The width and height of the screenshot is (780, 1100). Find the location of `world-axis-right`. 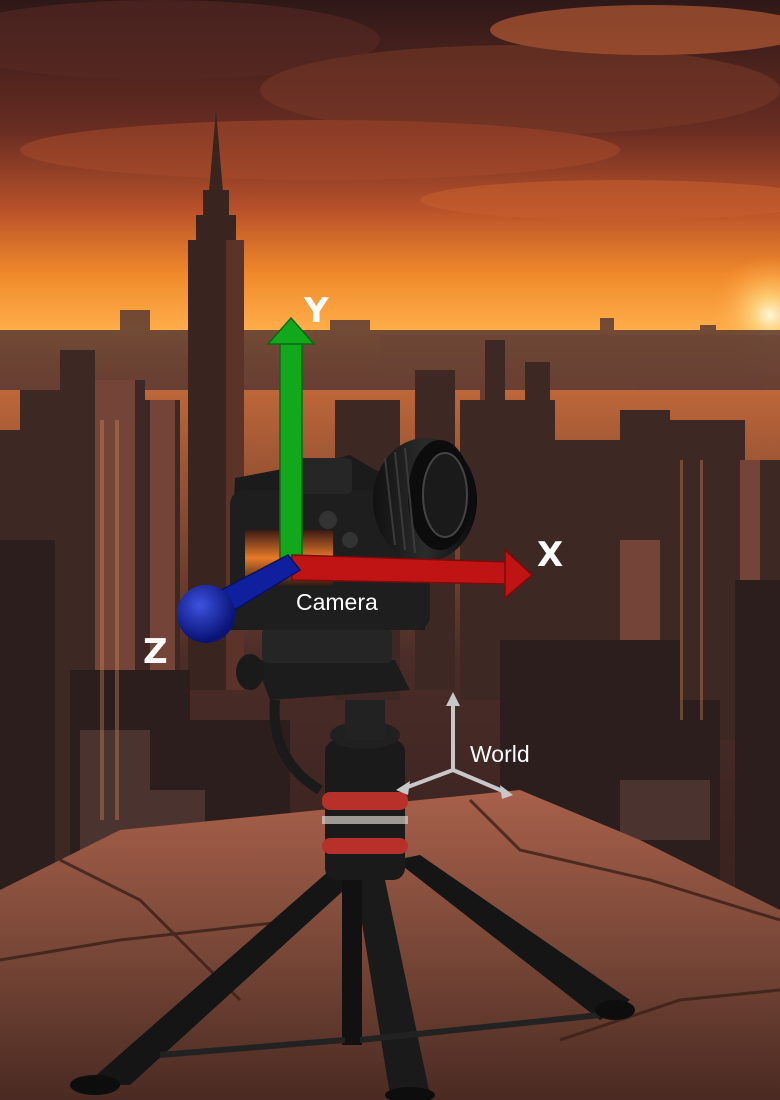

world-axis-right is located at coordinates (479, 781).